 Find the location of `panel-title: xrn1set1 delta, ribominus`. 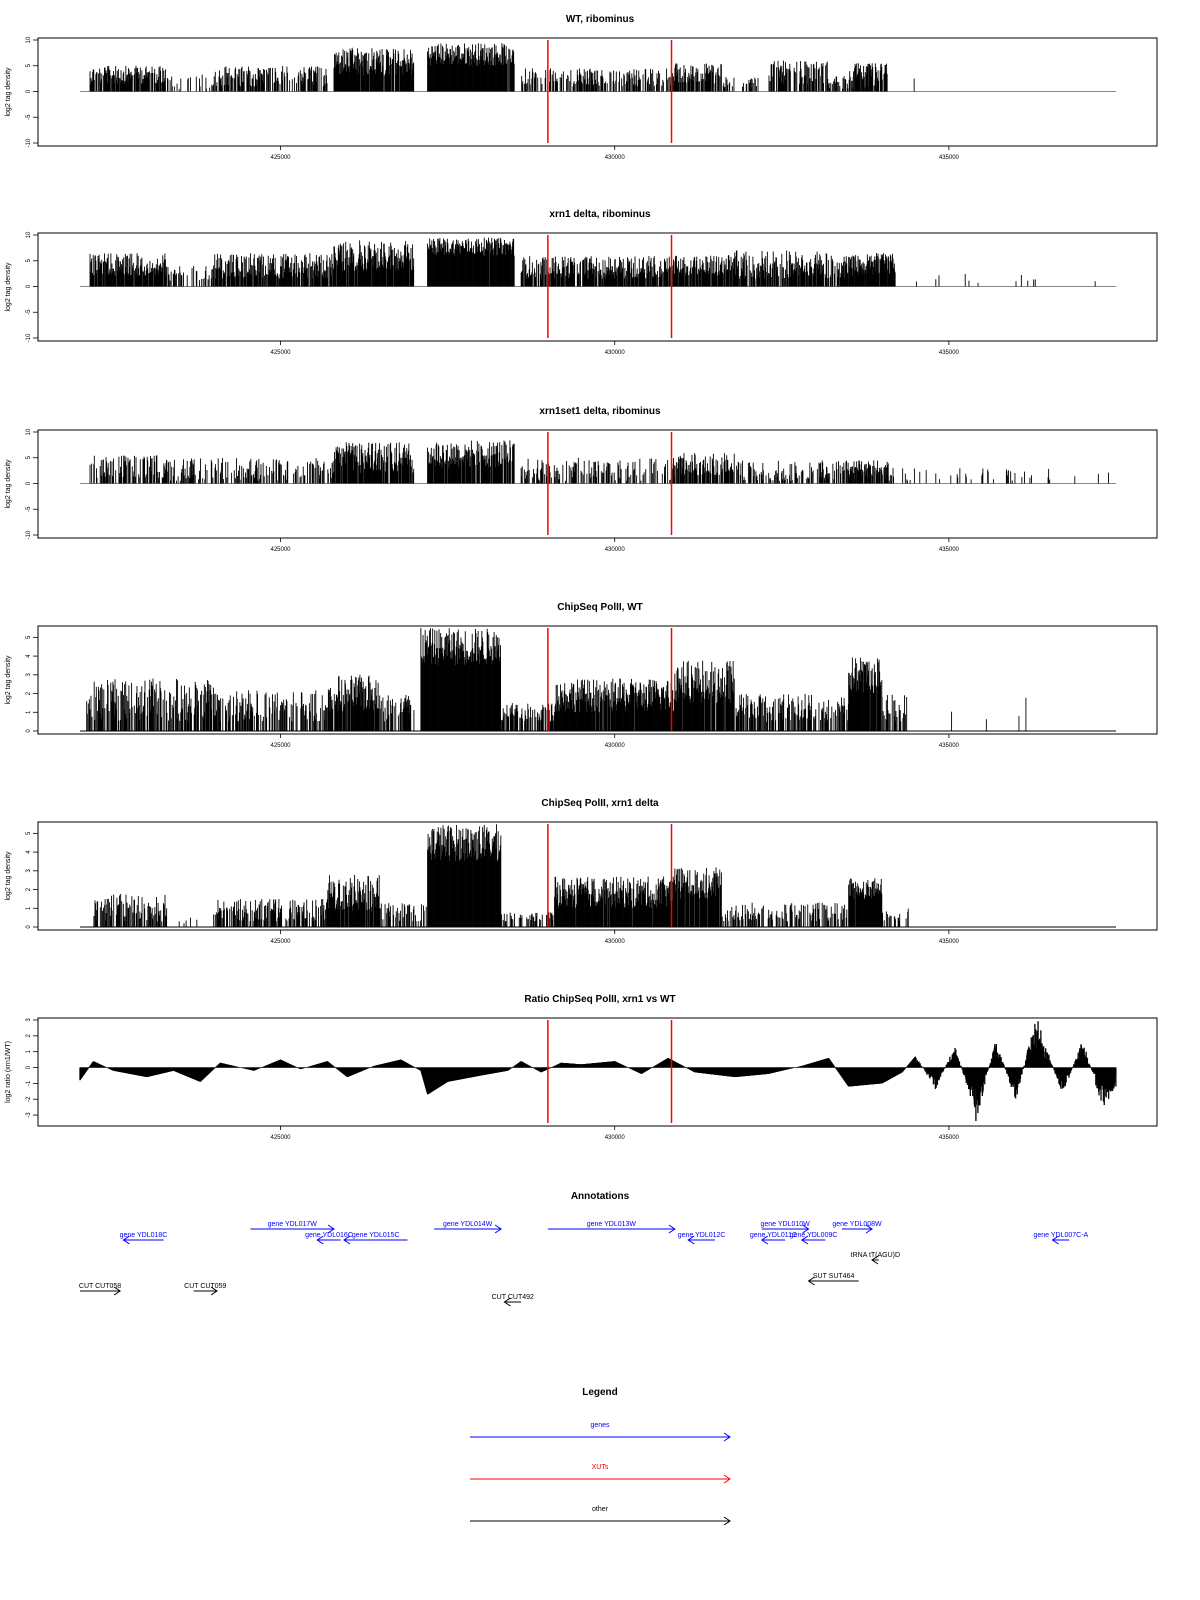

panel-title: xrn1set1 delta, ribominus is located at coordinates (600, 411).